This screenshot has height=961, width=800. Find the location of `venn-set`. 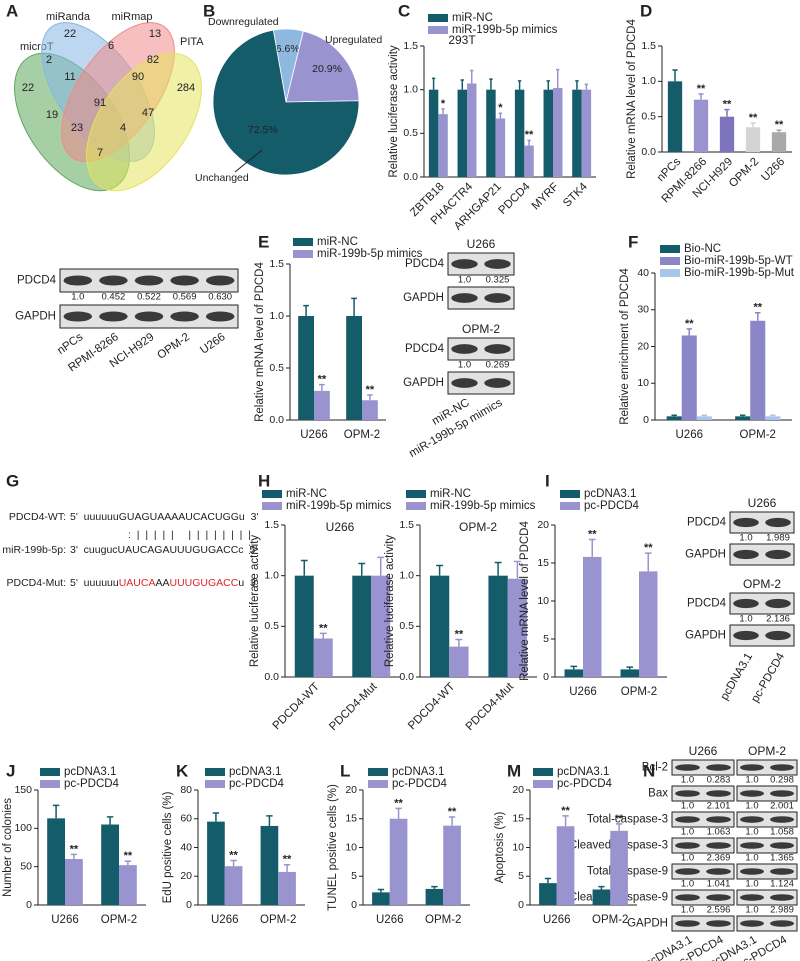

venn-set is located at coordinates (144, 122).